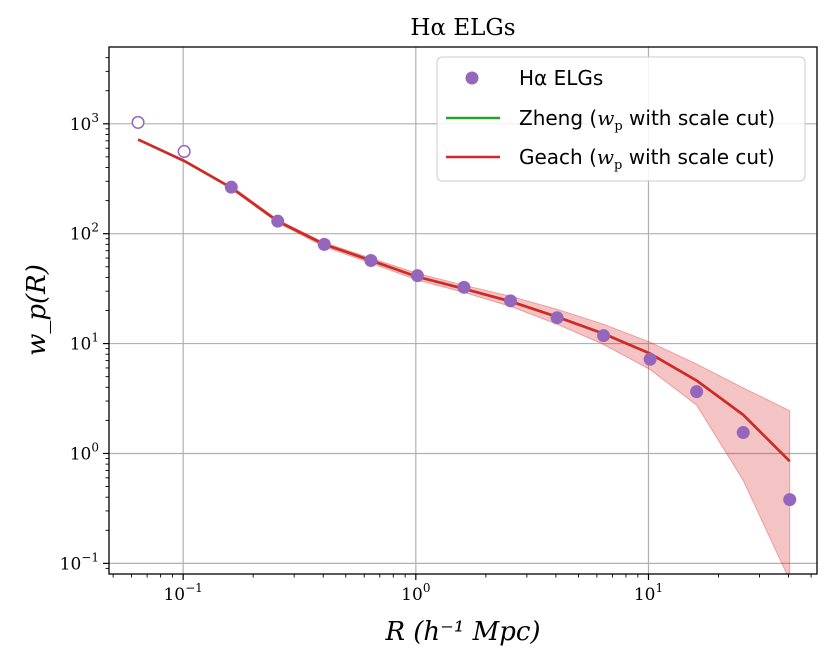 This screenshot has width=831, height=660. Describe the element at coordinates (472, 78) in the screenshot. I see `legend-marker-points` at that location.